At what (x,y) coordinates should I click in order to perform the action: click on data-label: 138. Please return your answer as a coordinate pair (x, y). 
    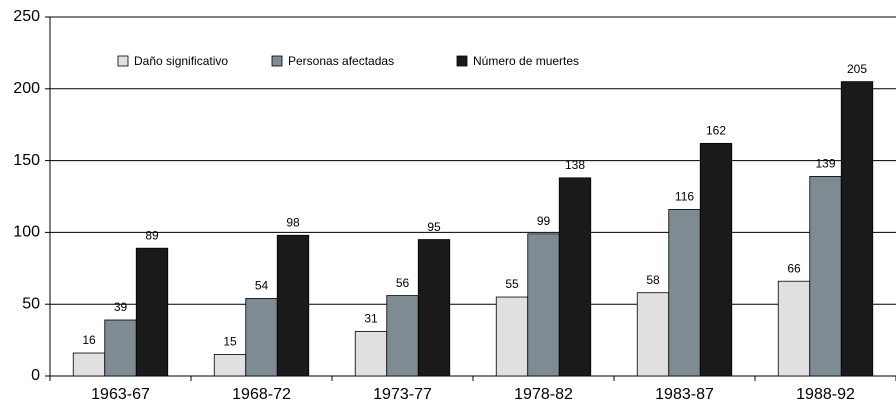
    Looking at the image, I should click on (575, 165).